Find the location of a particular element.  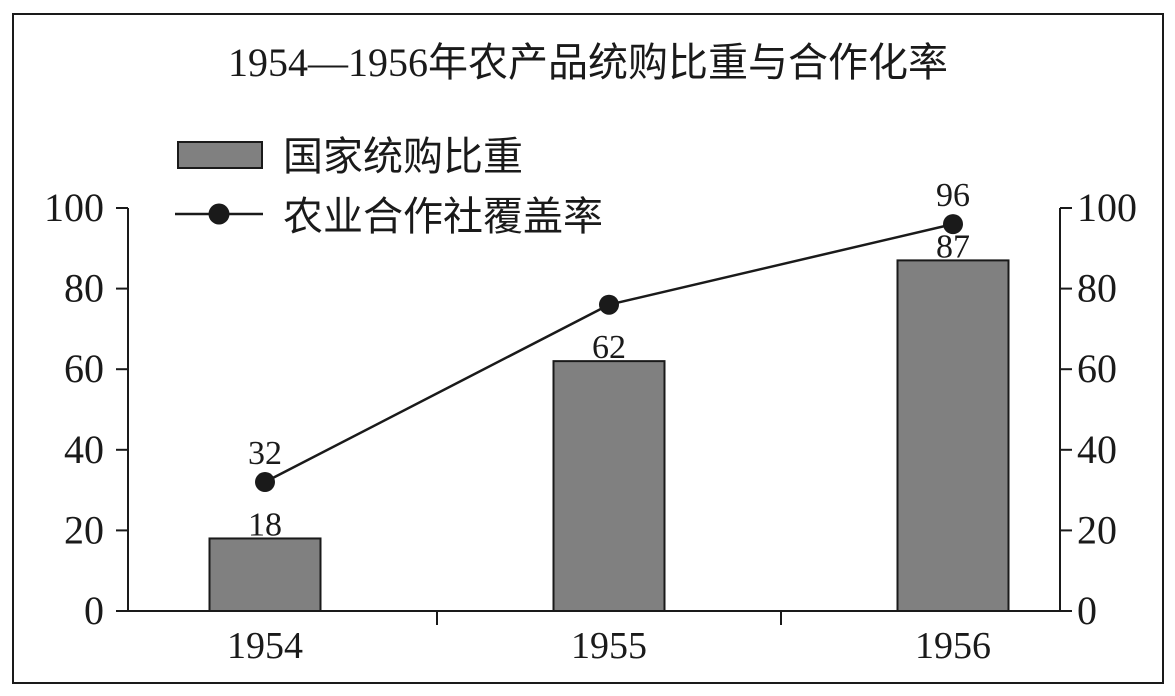

legend-swatch-bar is located at coordinates (220, 155).